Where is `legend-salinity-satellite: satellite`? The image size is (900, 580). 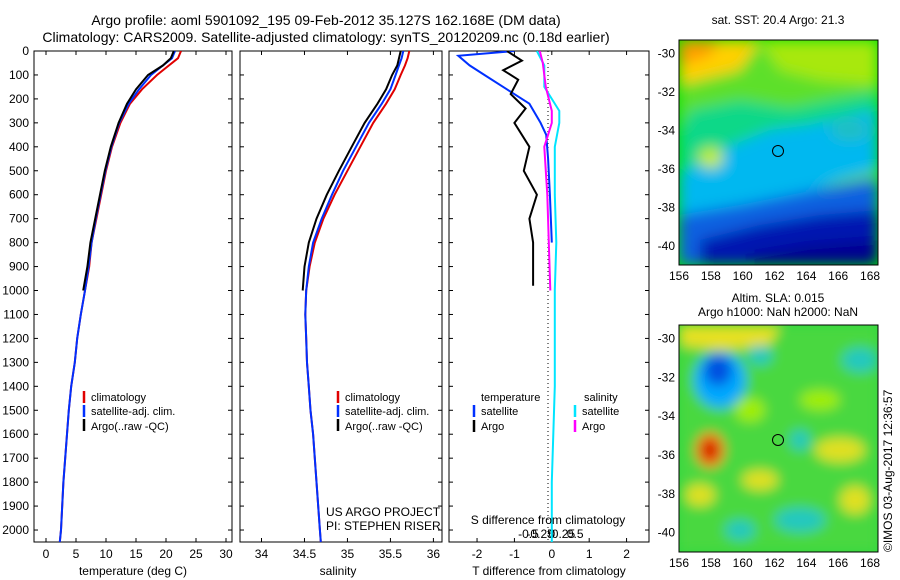
legend-salinity-satellite: satellite is located at coordinates (600, 412).